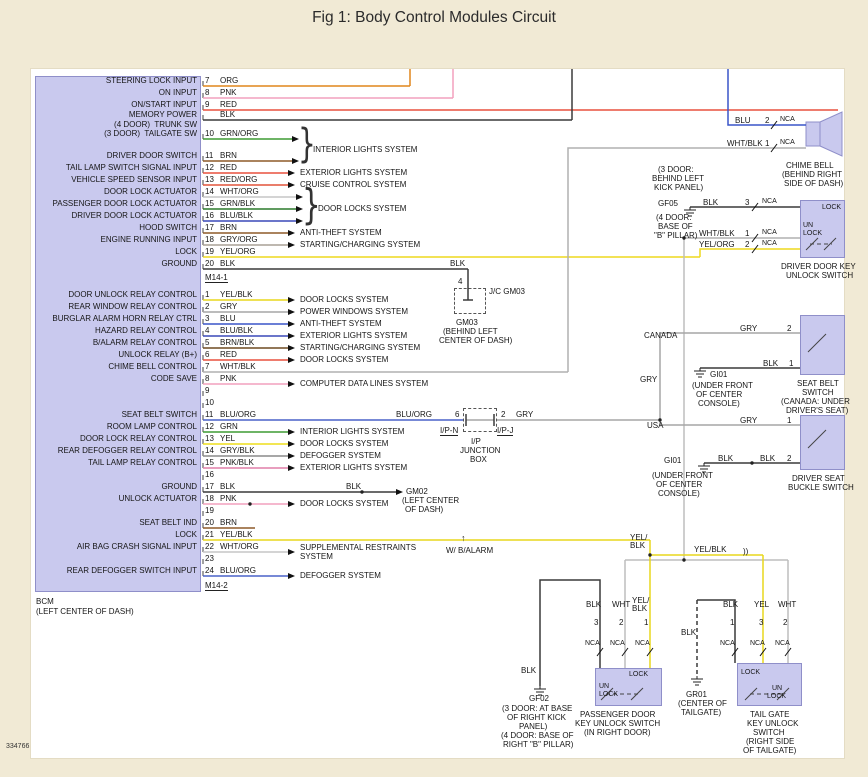  What do you see at coordinates (749, 420) in the screenshot?
I see `label-driver_seat_buckle_switch-wire1-color: GRY` at bounding box center [749, 420].